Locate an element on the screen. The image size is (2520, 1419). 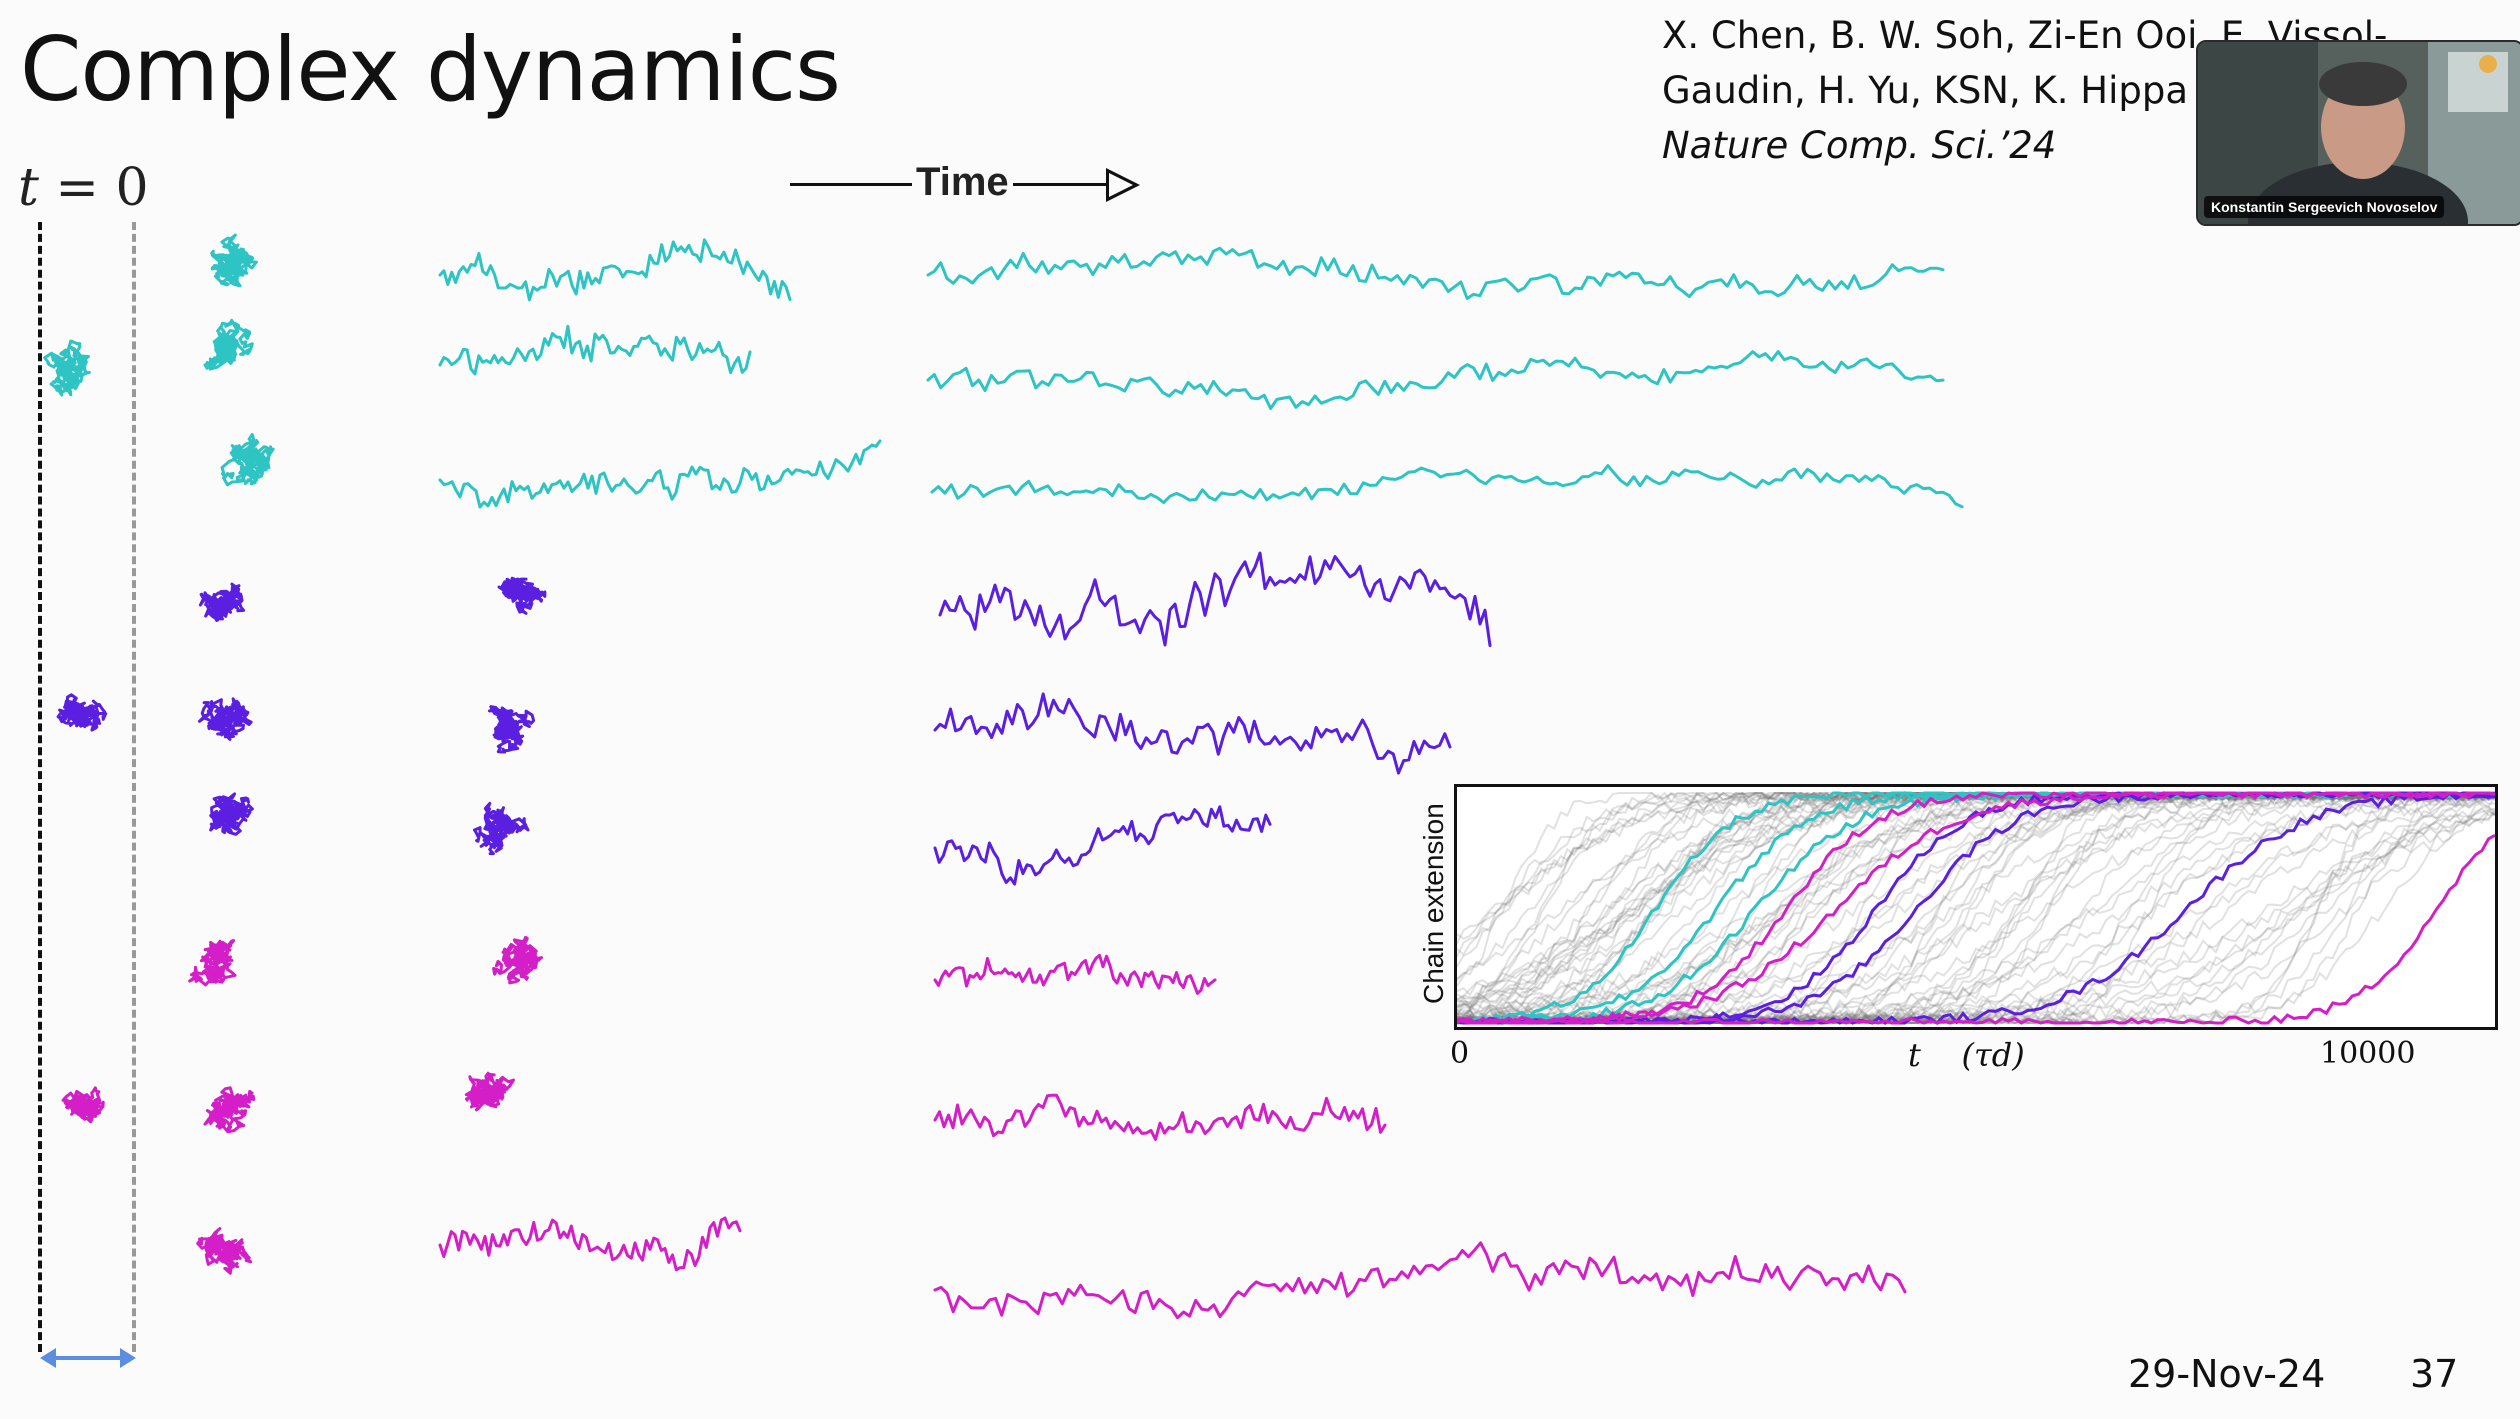
footer-page-number: 37 is located at coordinates (2434, 1374).